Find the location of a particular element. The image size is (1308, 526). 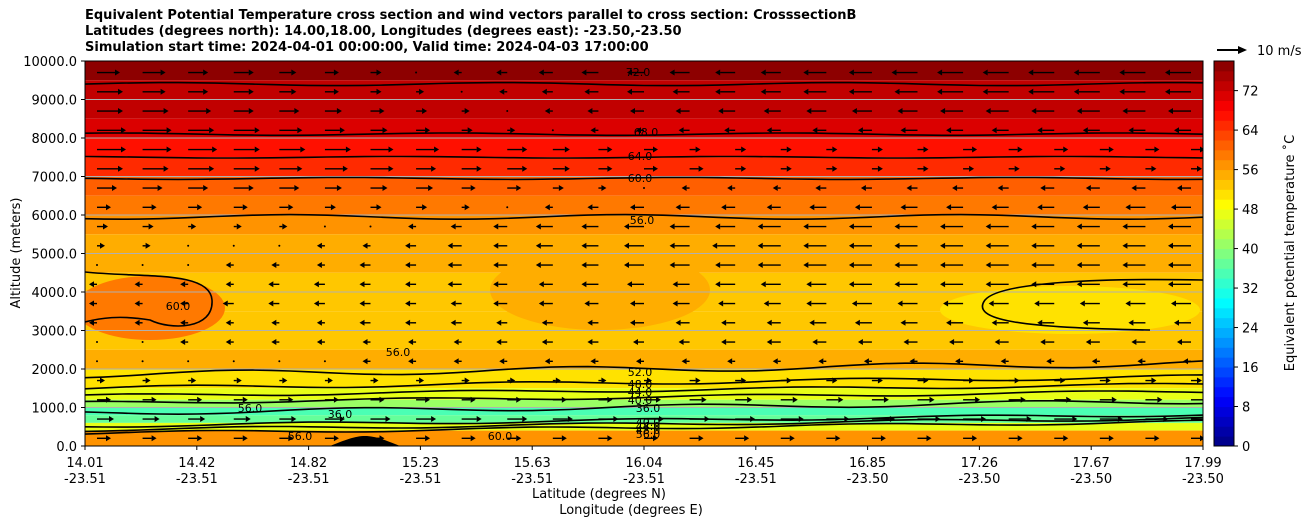

contour-label: 44.0 is located at coordinates (648, 426).